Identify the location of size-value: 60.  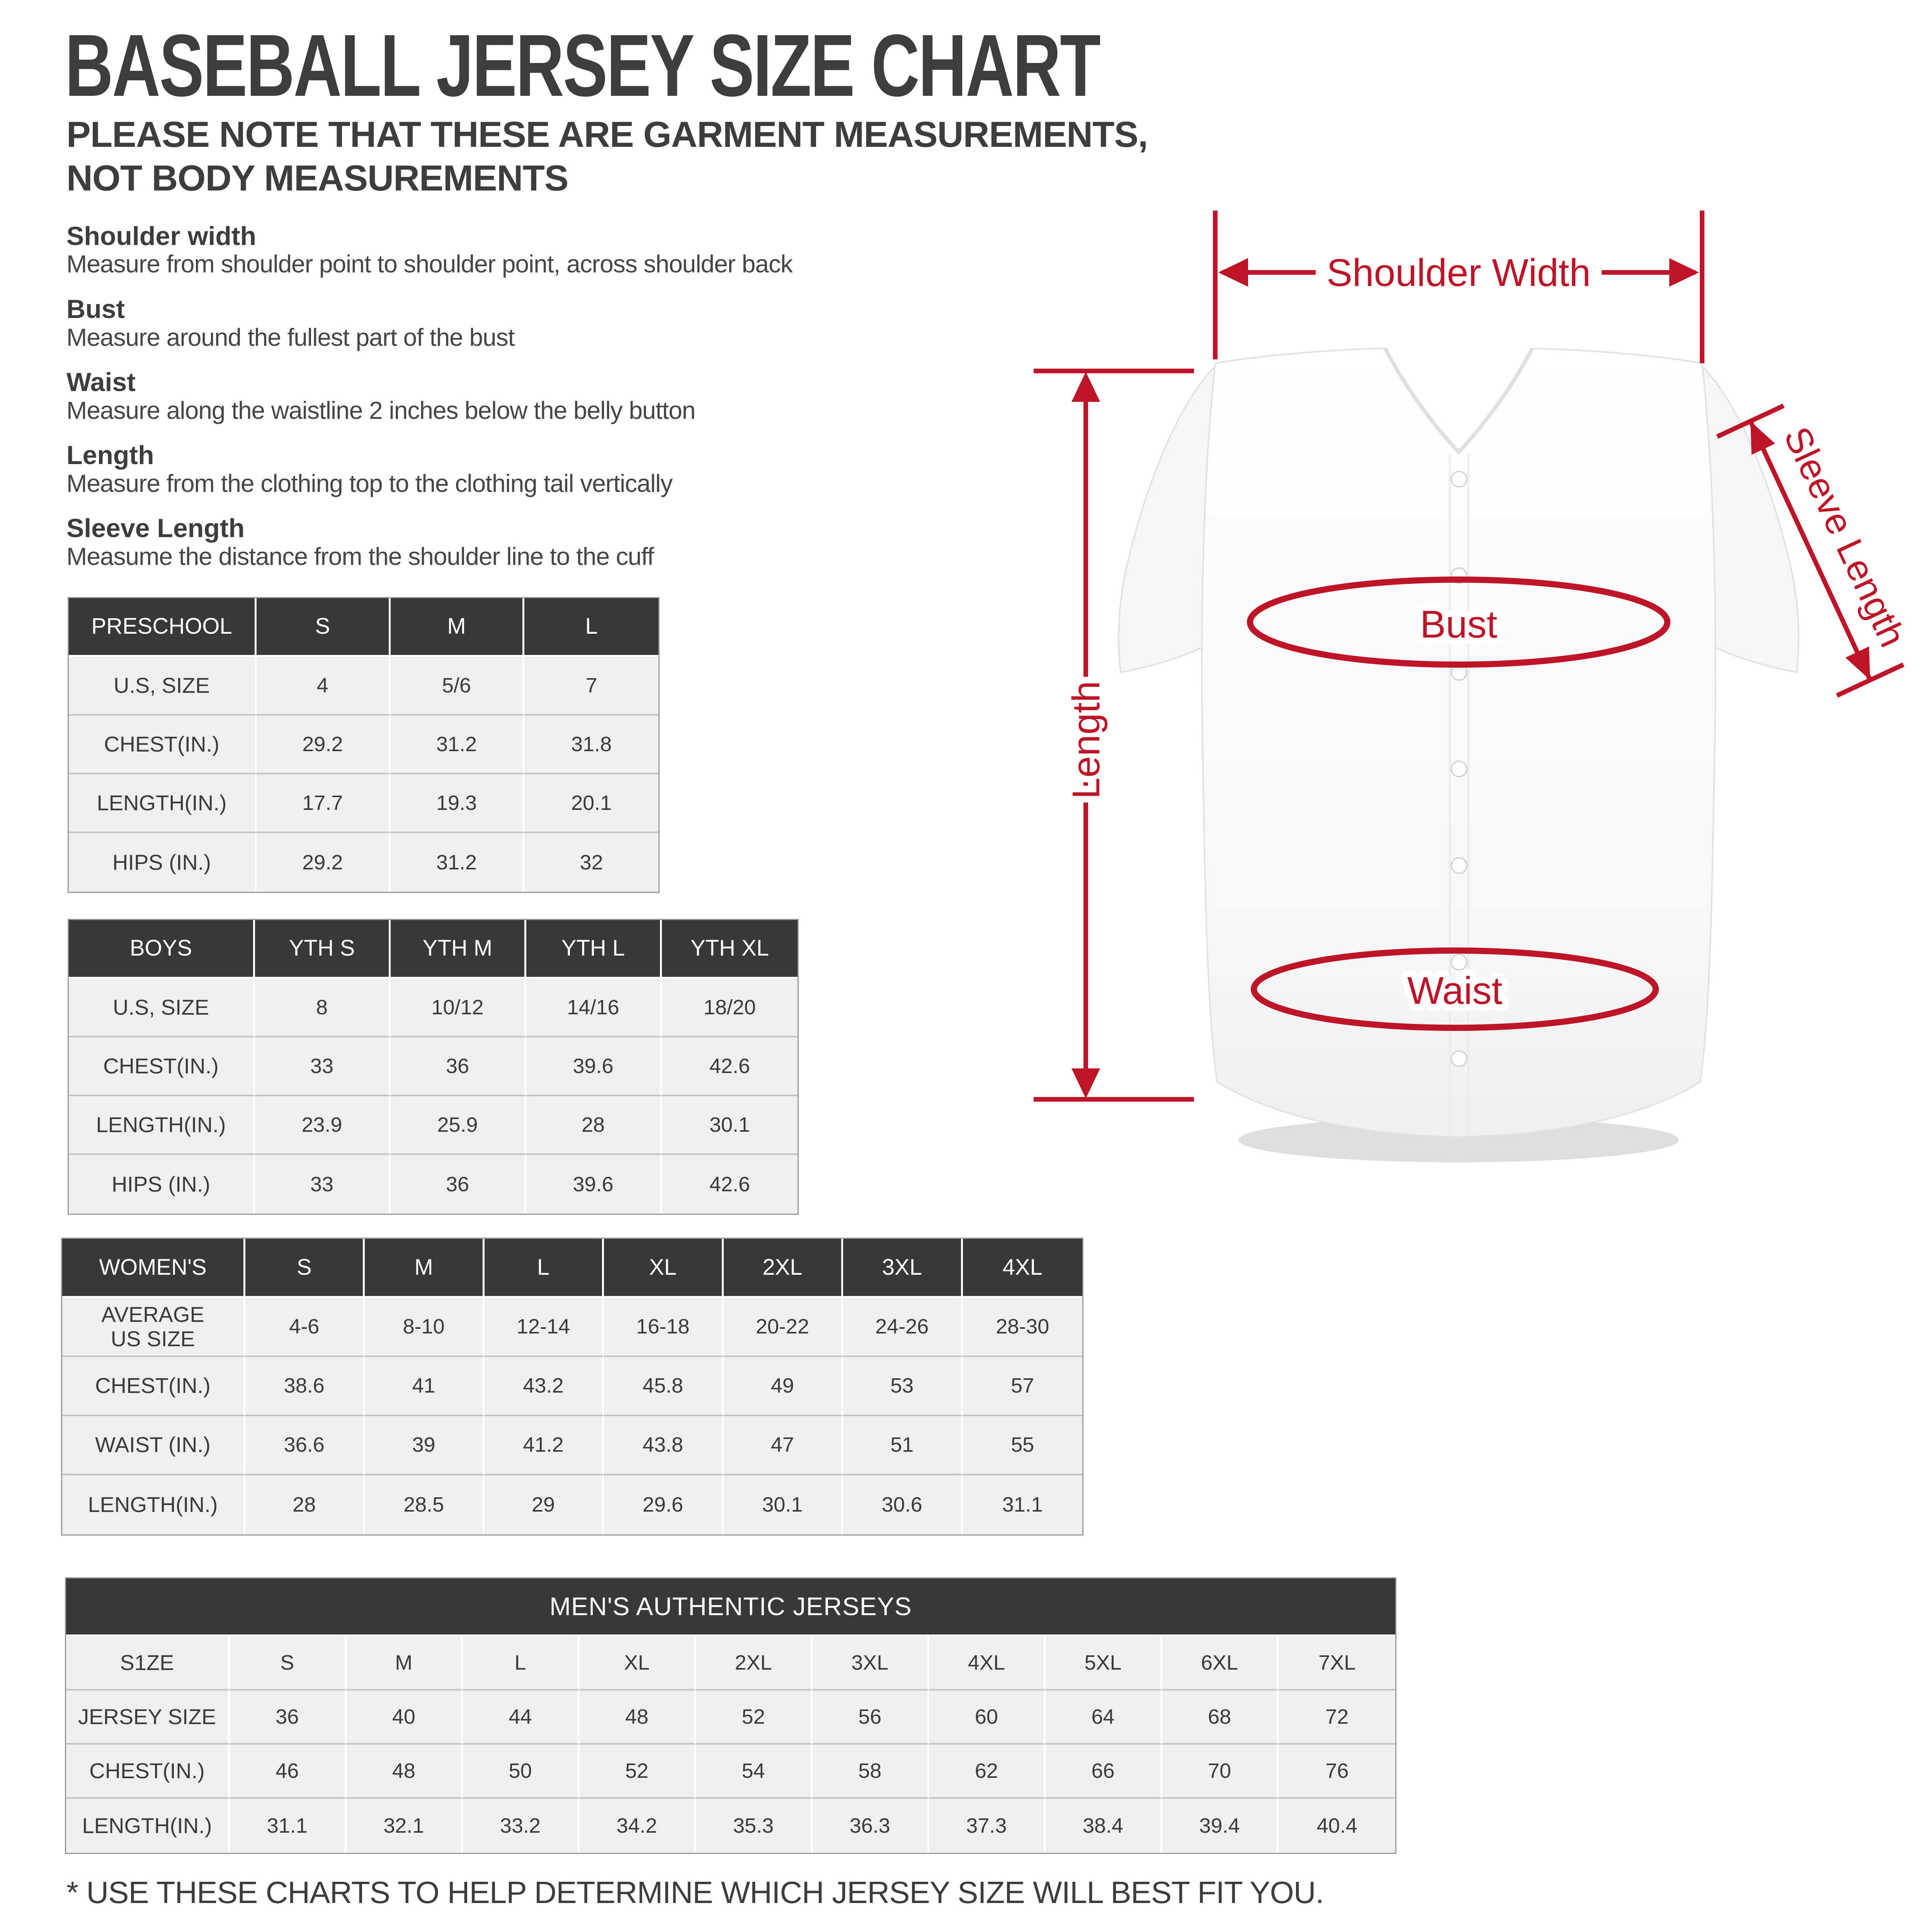
(988, 1717).